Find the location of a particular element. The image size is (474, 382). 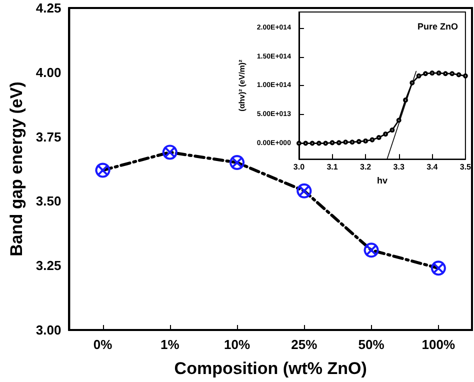

x-axis-title: Composition (wt% ZnO) is located at coordinates (270, 368).